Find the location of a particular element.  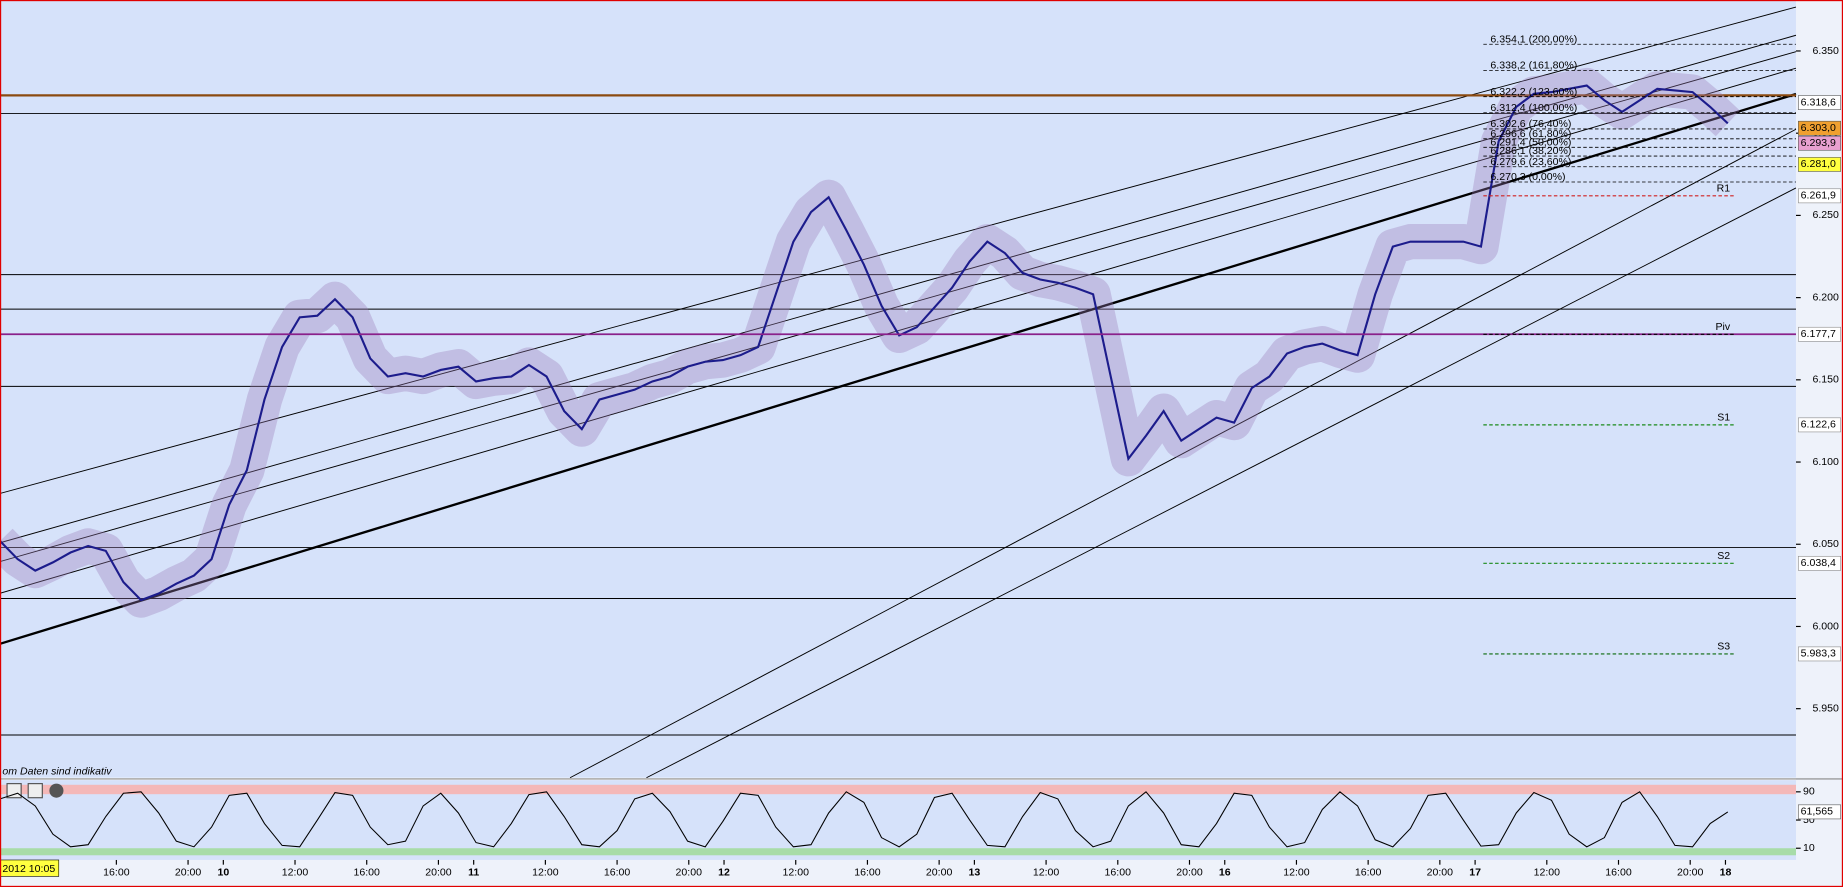

overbought-zone is located at coordinates (898, 789).